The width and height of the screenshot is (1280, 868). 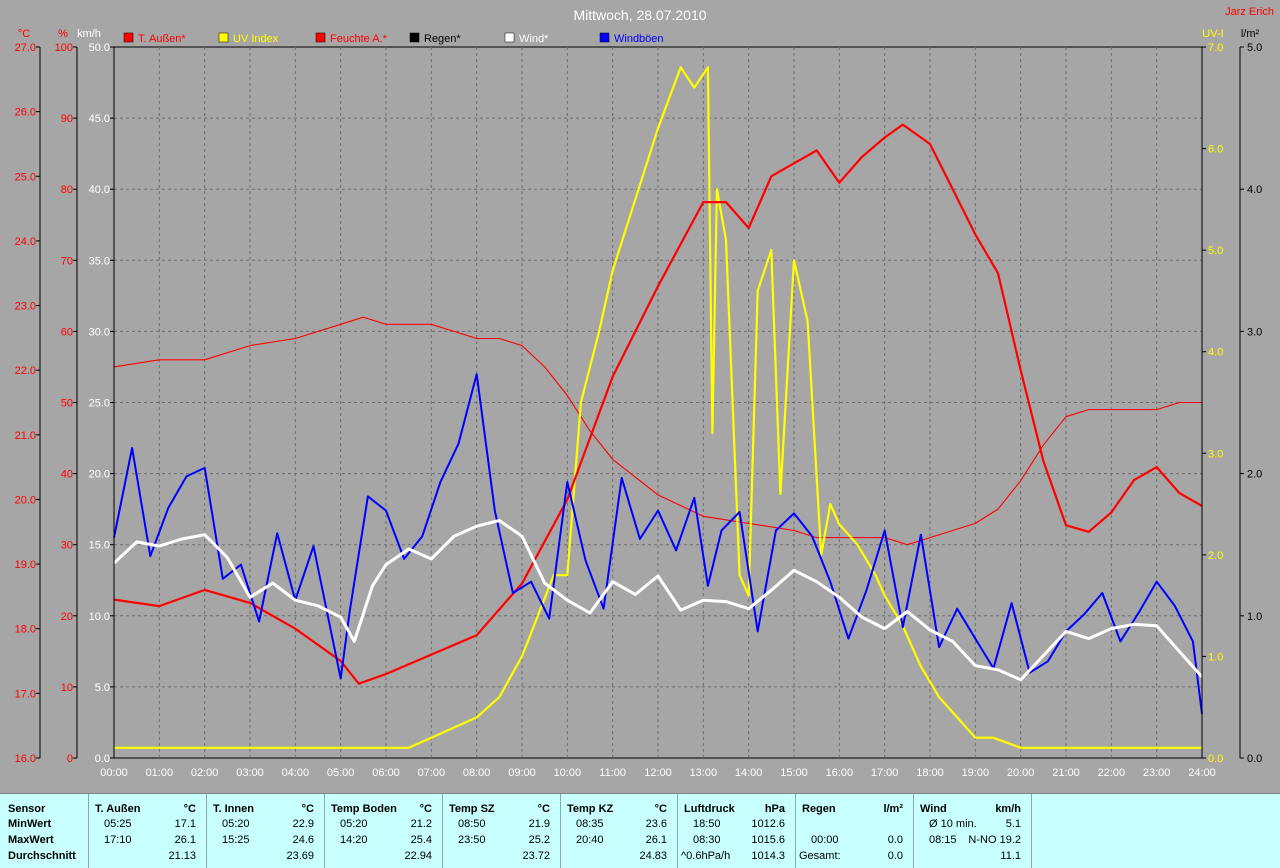 I want to click on uv-tick-label: 2.0, so click(x=1215, y=556).